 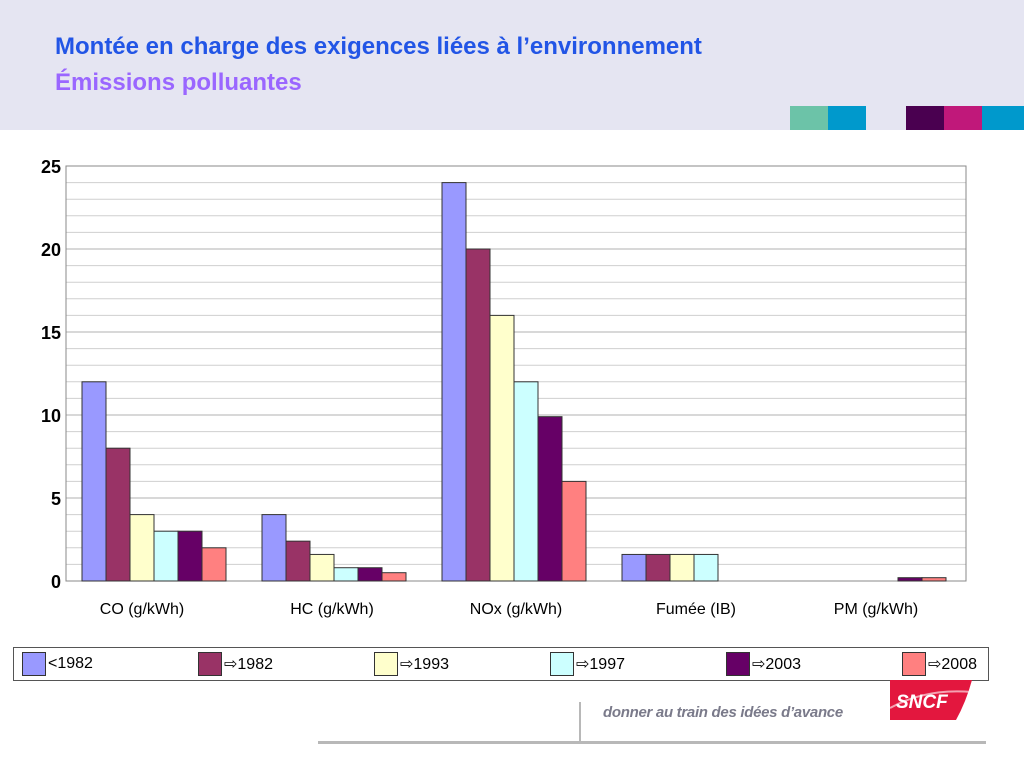 What do you see at coordinates (516, 609) in the screenshot?
I see `x-tick-label: NOx (g/kWh)` at bounding box center [516, 609].